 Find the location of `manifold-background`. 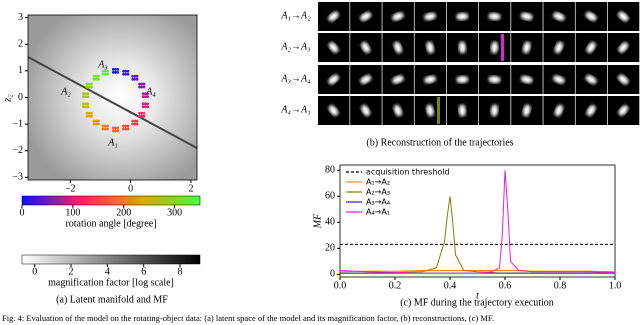

manifold-background is located at coordinates (112, 97).